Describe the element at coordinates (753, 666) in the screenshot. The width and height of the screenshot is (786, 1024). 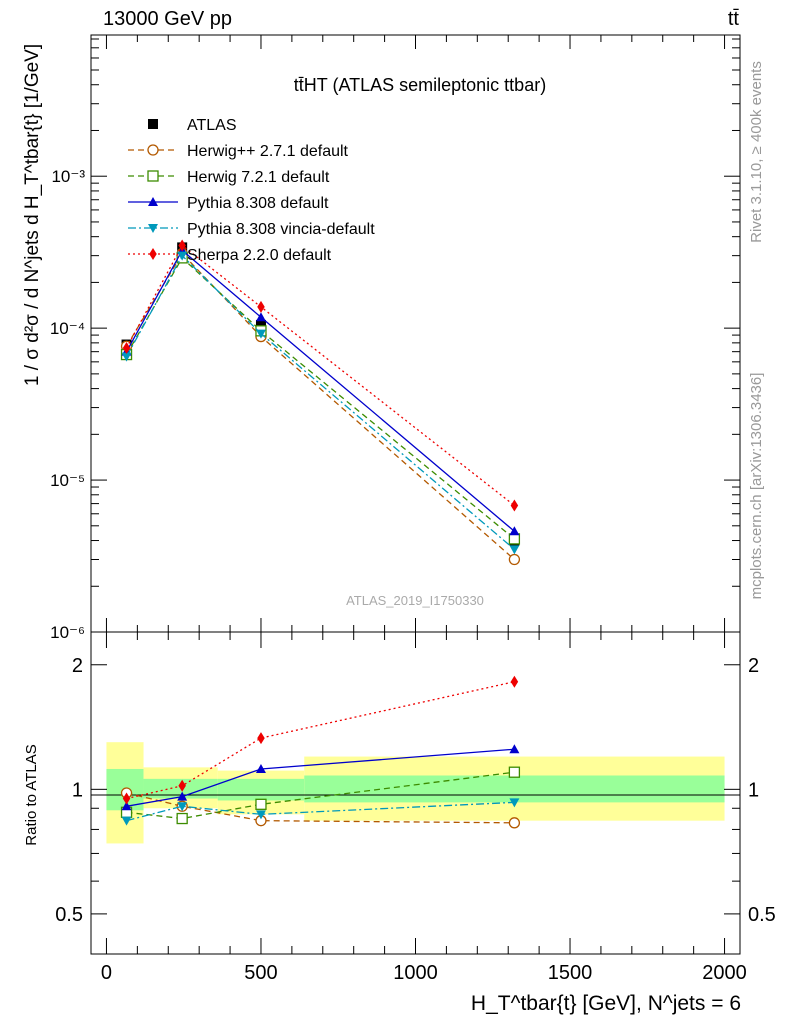
I see `ratio-y-tick-label-right: 2` at that location.